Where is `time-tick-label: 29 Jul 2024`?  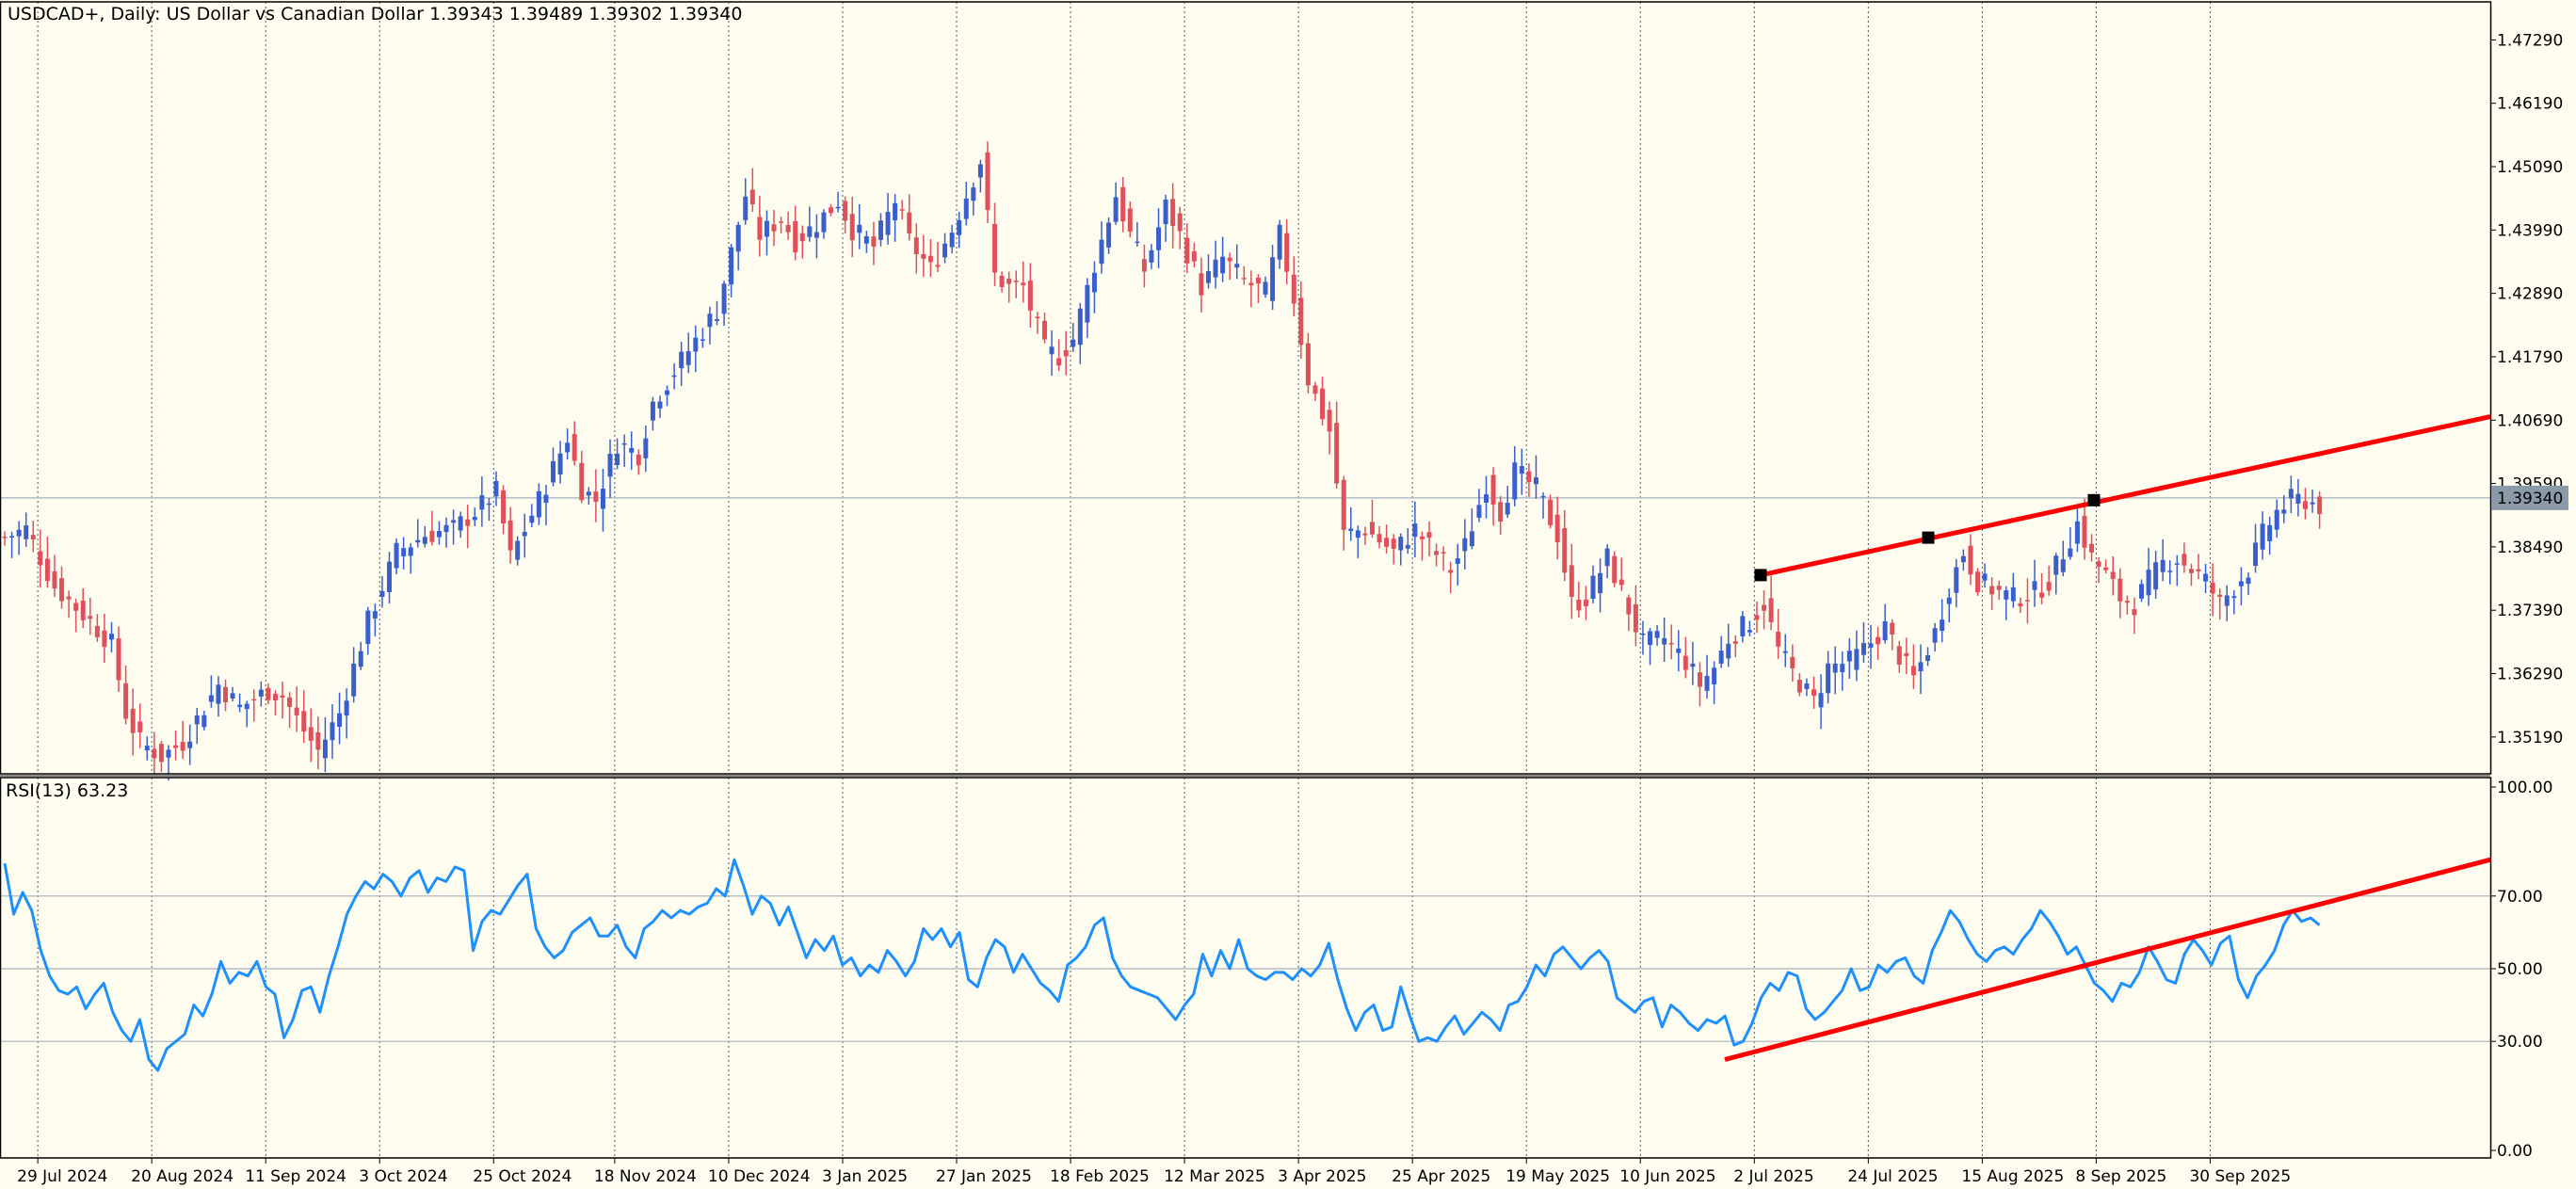
time-tick-label: 29 Jul 2024 is located at coordinates (62, 1176).